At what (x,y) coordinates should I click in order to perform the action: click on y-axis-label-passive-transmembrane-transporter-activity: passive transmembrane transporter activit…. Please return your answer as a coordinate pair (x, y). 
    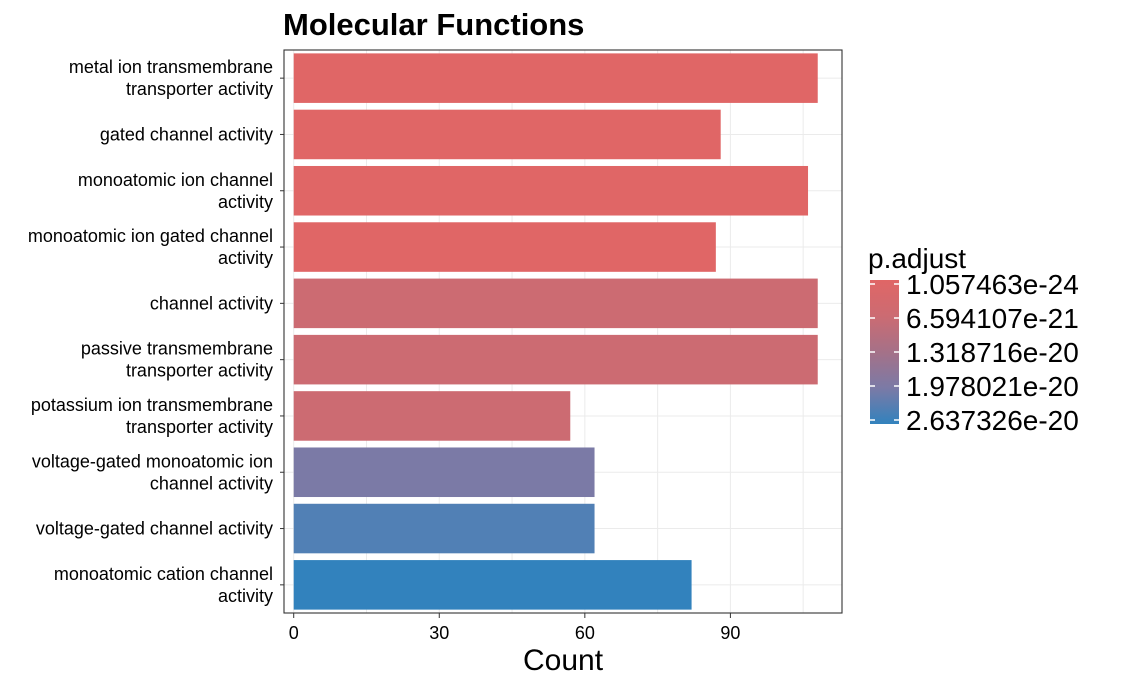
    Looking at the image, I should click on (177, 360).